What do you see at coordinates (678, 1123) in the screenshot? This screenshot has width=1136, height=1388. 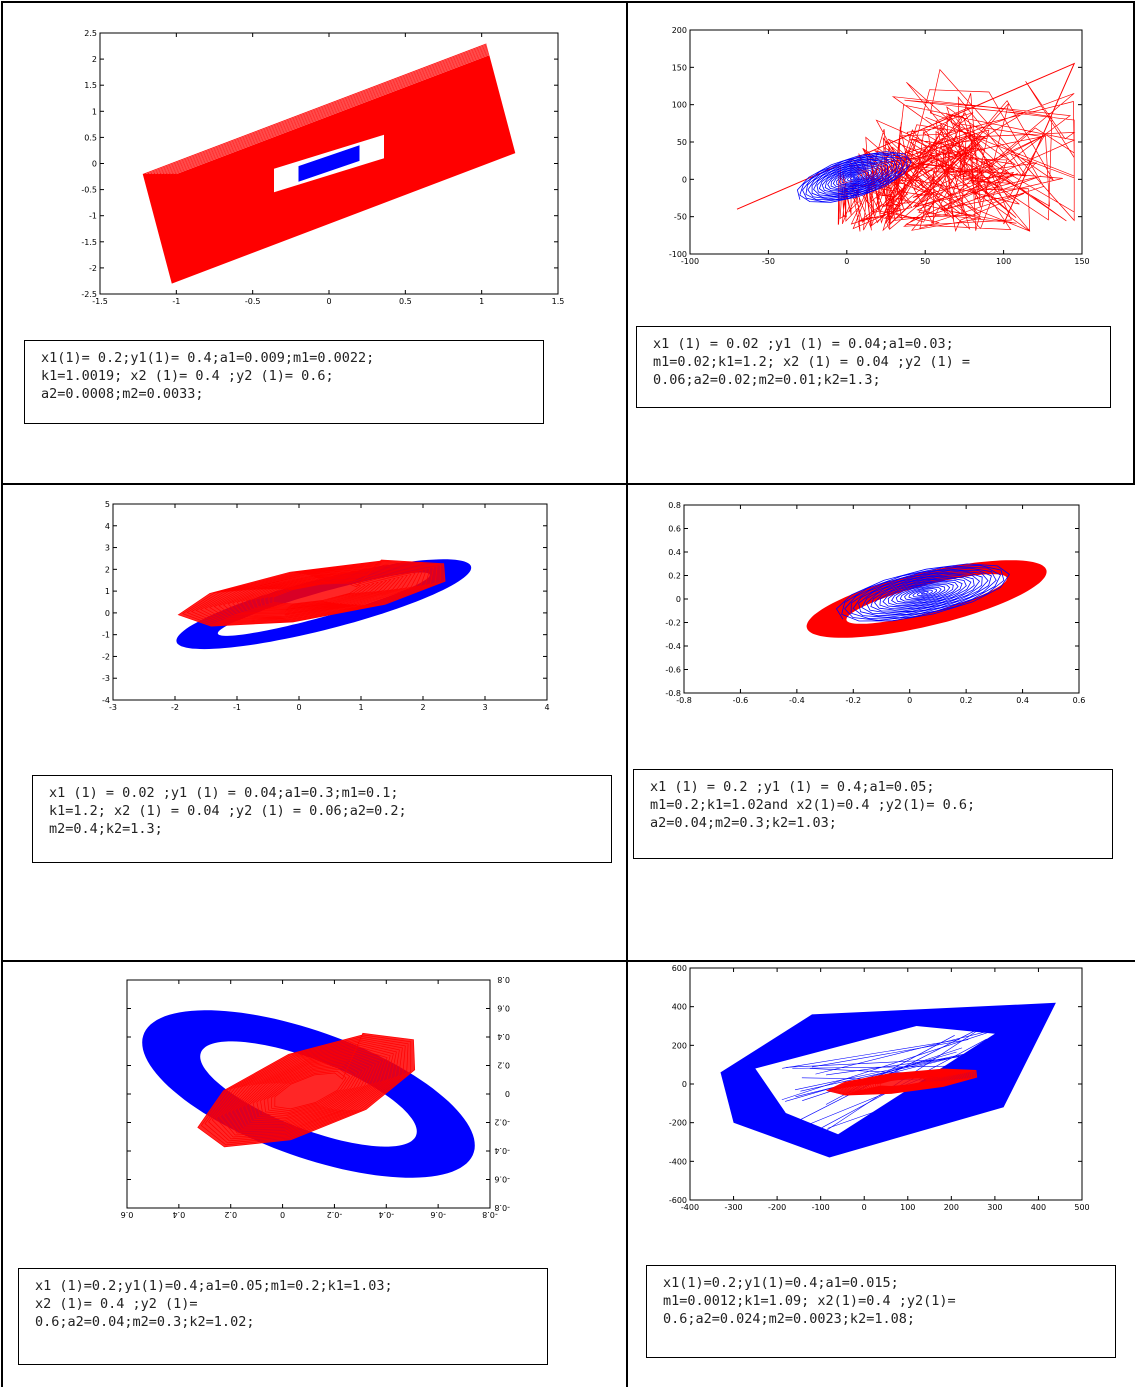 I see `y-tick-label: -200` at bounding box center [678, 1123].